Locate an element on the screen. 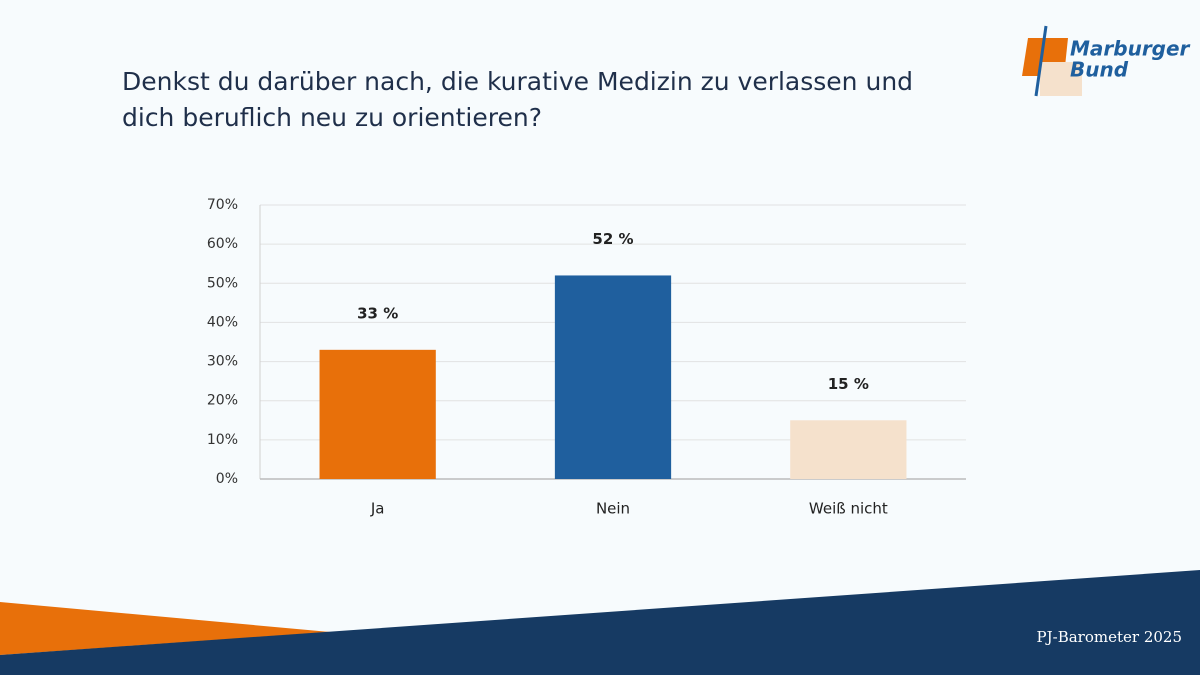  x-tick-label: Weiß nicht is located at coordinates (848, 509).